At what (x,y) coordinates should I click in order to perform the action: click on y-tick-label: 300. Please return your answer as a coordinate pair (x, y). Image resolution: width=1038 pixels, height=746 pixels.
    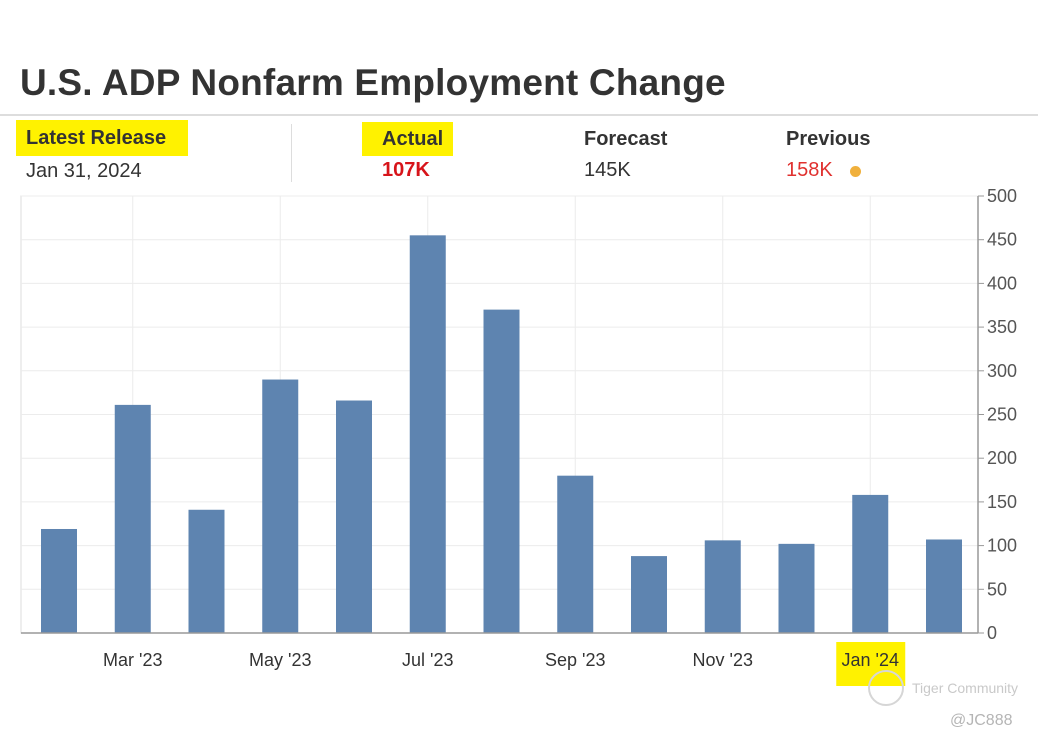
    Looking at the image, I should click on (1002, 371).